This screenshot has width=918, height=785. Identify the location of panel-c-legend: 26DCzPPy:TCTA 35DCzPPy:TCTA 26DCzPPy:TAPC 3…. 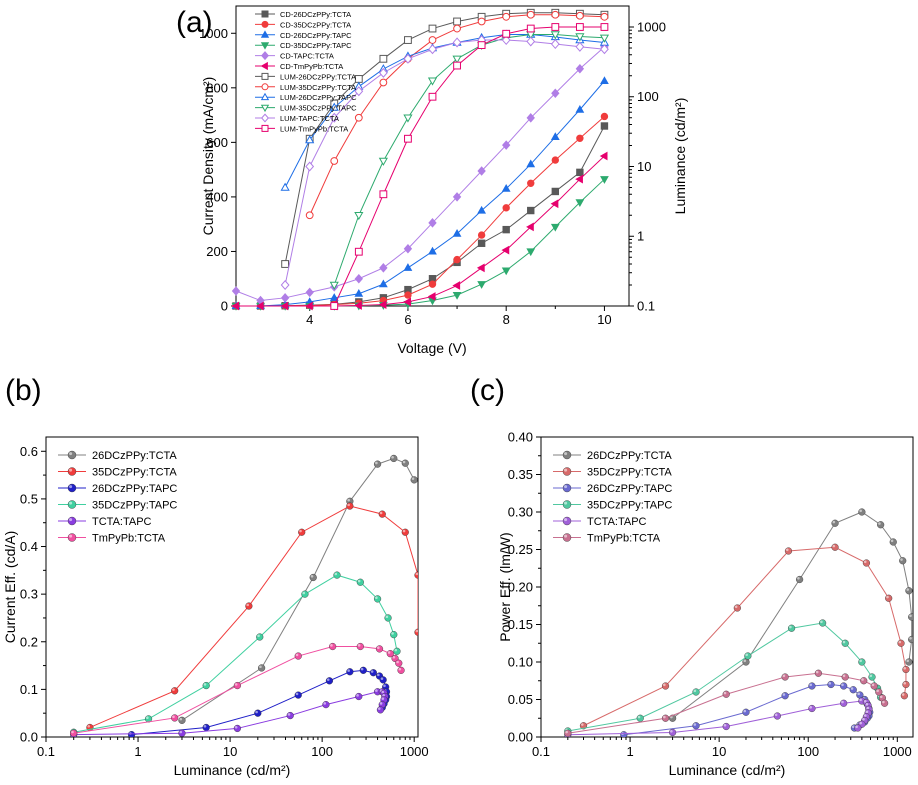
(612, 497).